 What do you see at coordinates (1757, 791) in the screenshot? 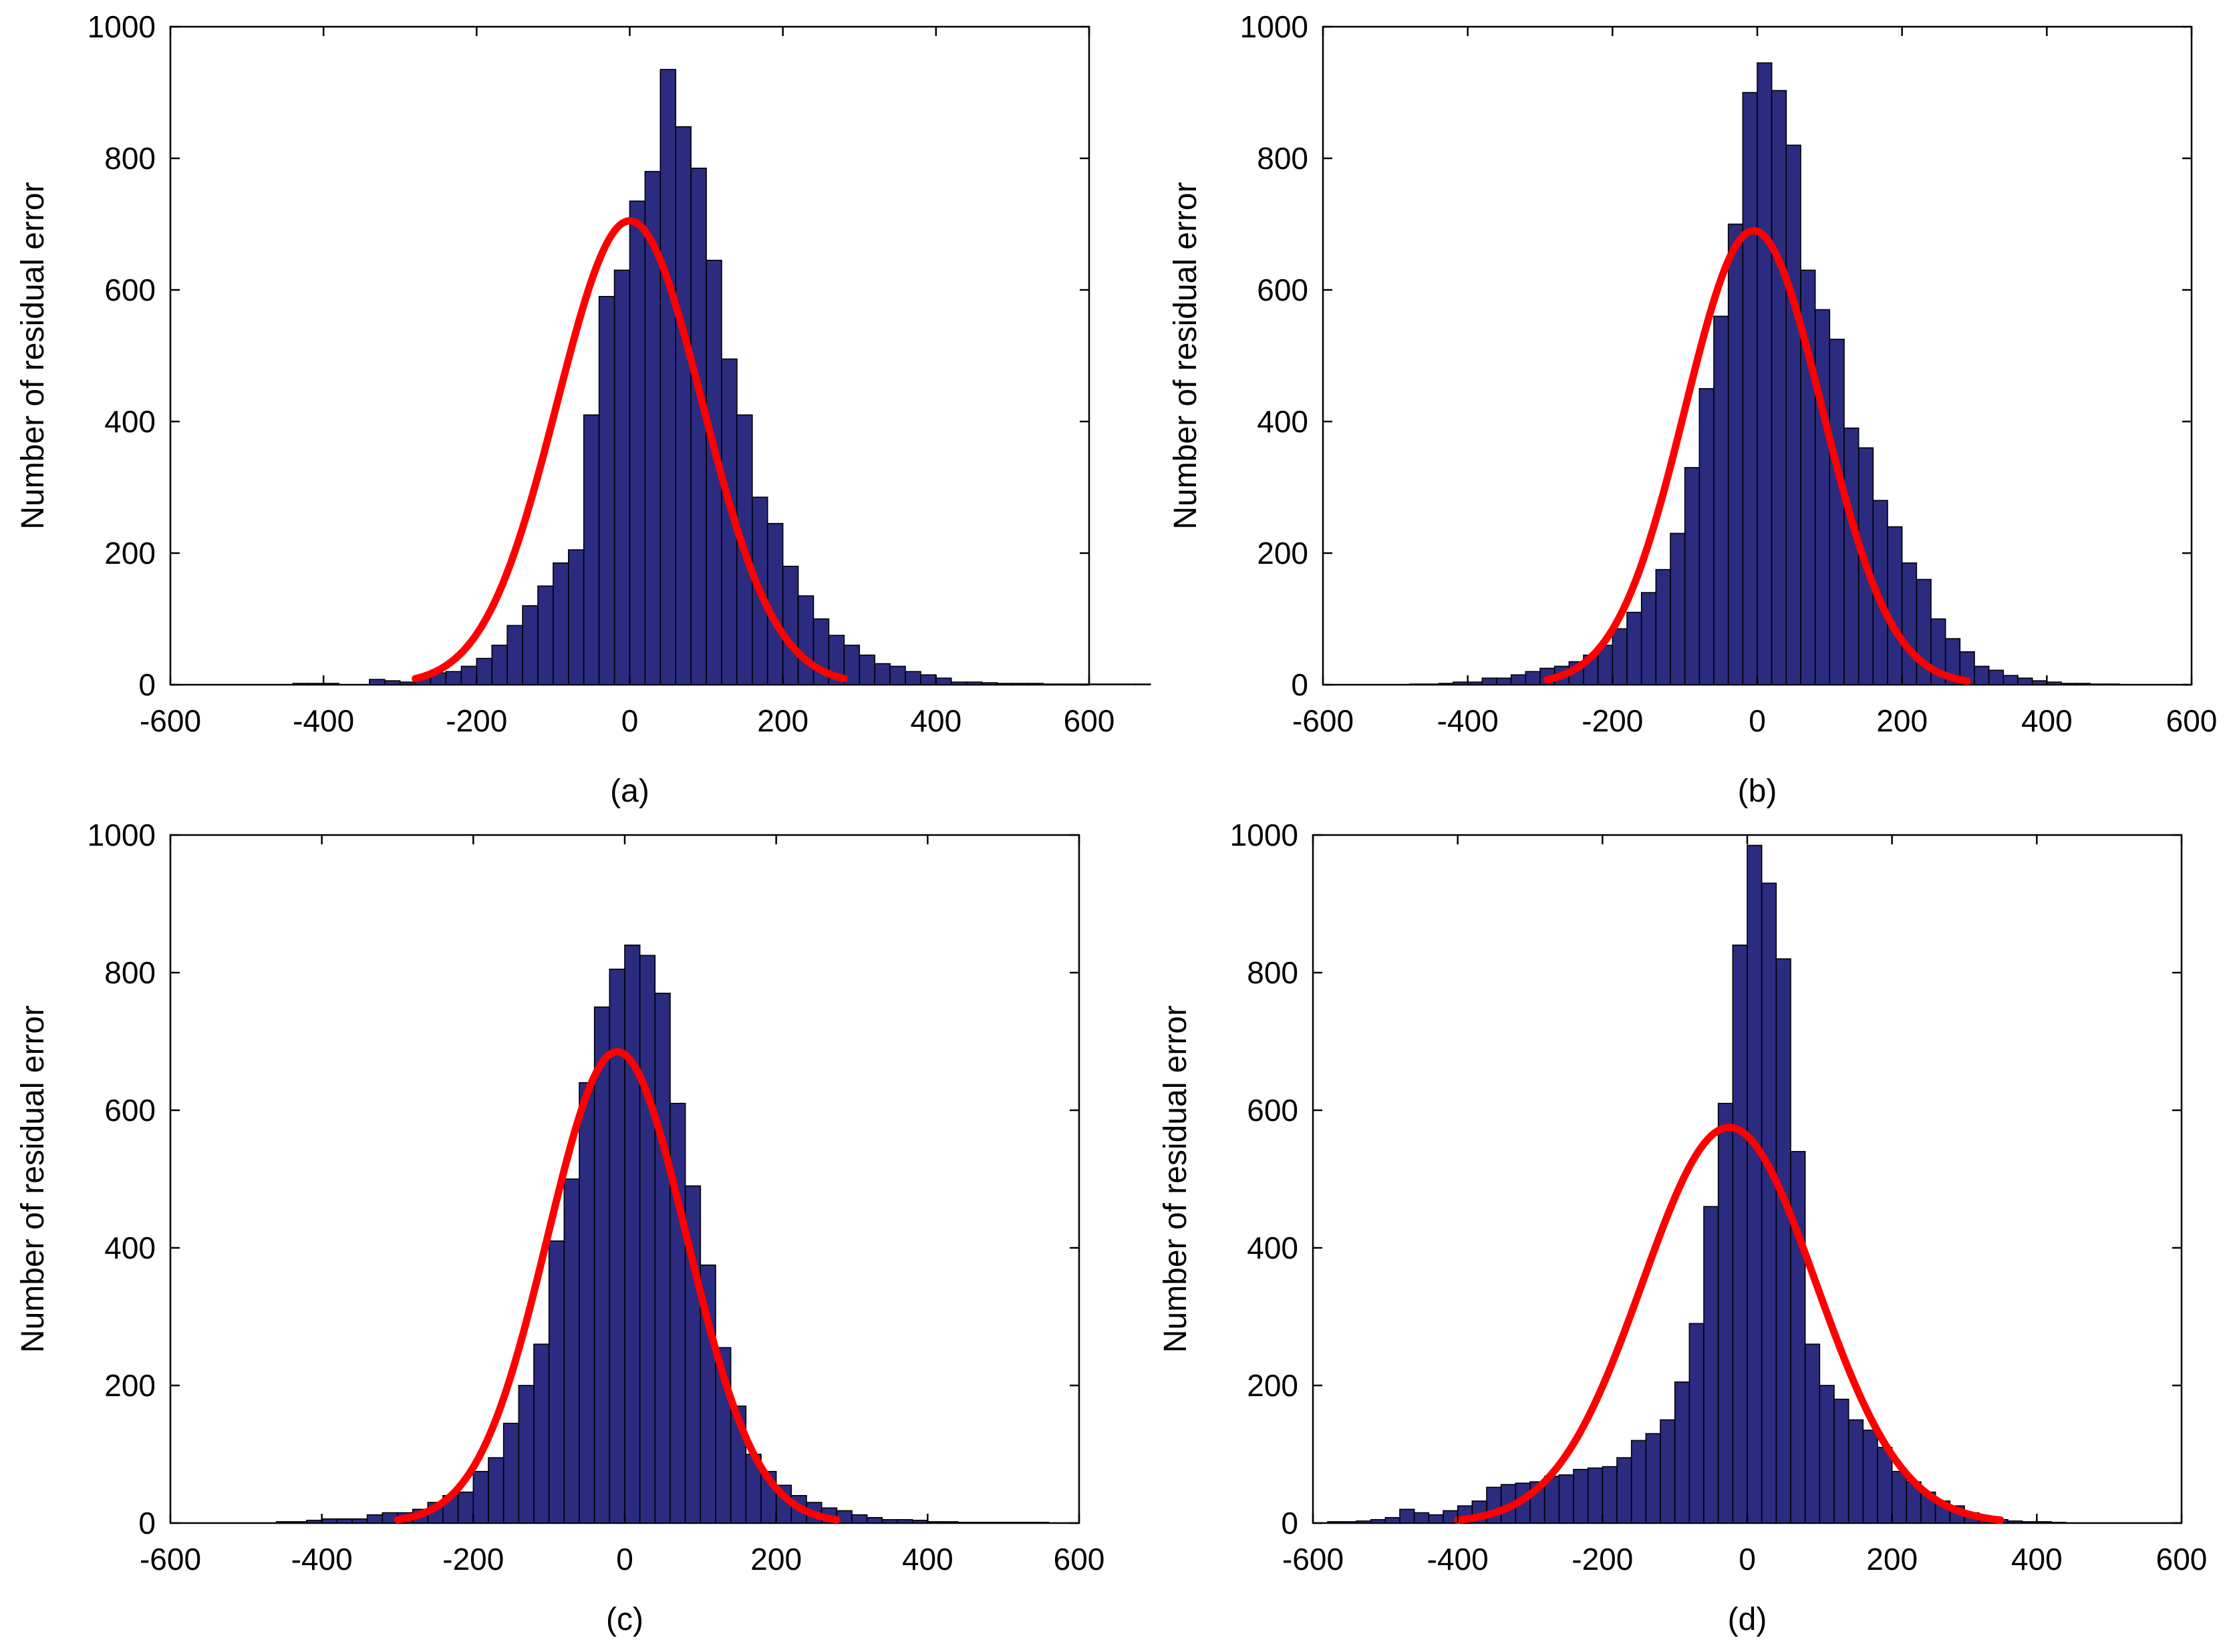
I see `panel-caption: (b)` at bounding box center [1757, 791].